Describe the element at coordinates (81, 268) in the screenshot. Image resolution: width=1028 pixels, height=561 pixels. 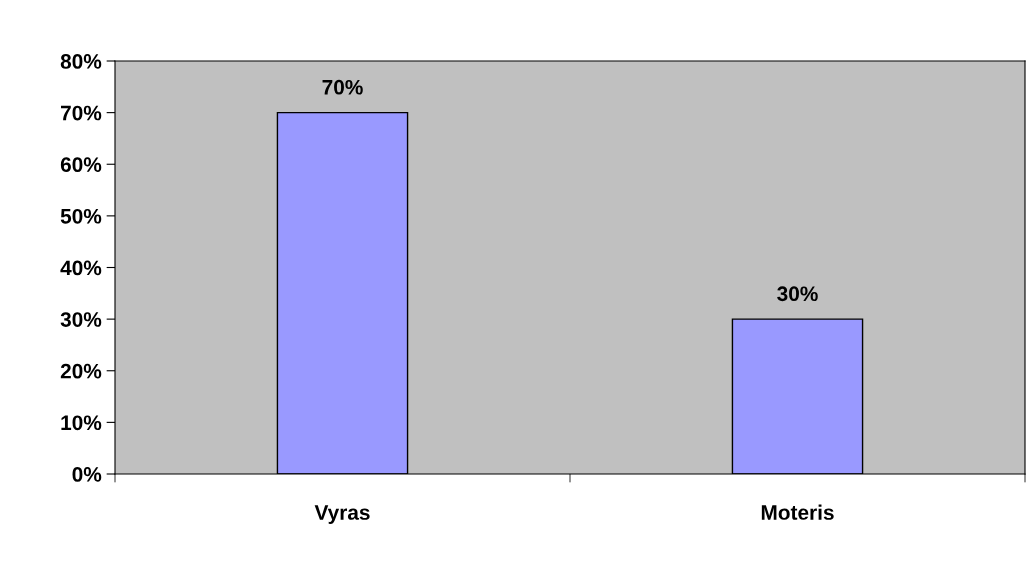
I see `y-tick-label: 40%` at that location.